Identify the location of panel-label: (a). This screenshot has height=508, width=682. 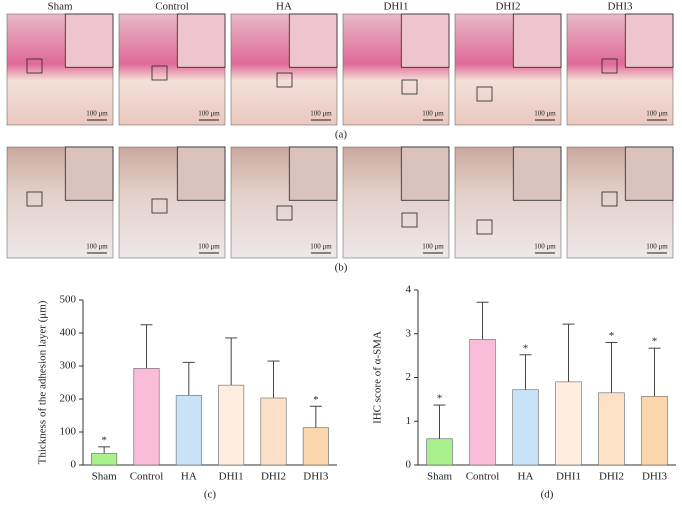
(341, 135).